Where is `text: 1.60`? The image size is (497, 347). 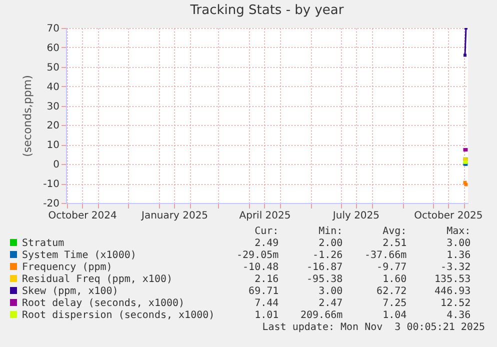
text: 1.60 is located at coordinates (394, 280).